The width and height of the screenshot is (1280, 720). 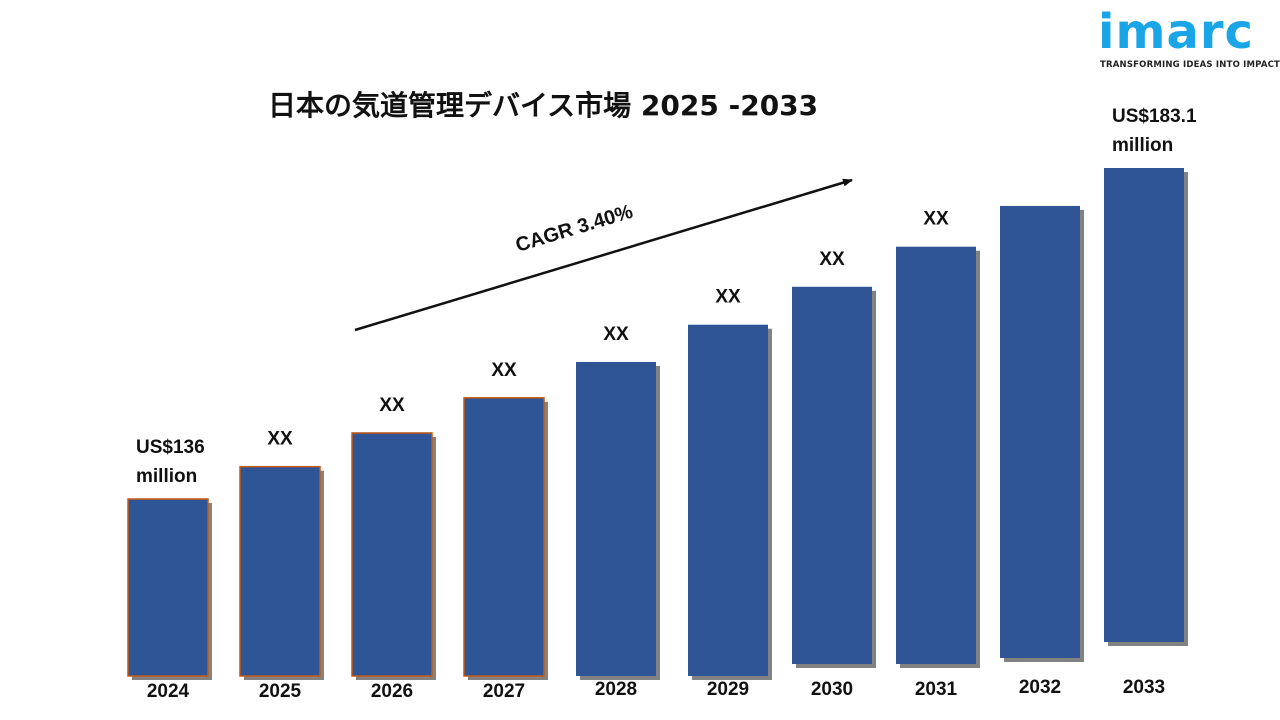 What do you see at coordinates (832, 475) in the screenshot?
I see `bar-2030` at bounding box center [832, 475].